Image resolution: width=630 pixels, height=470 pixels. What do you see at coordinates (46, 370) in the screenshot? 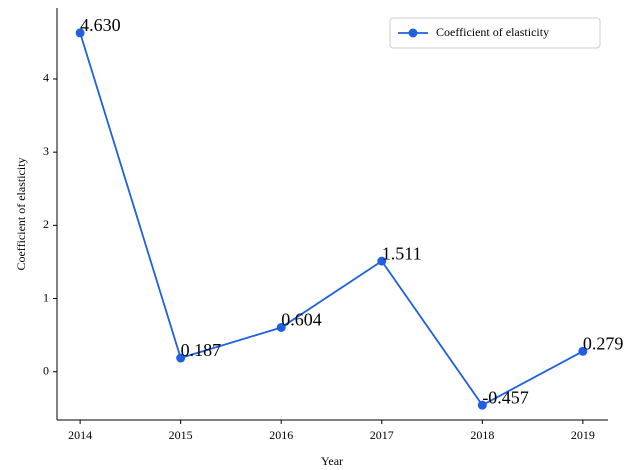
I see `y-tick-label: 0` at bounding box center [46, 370].